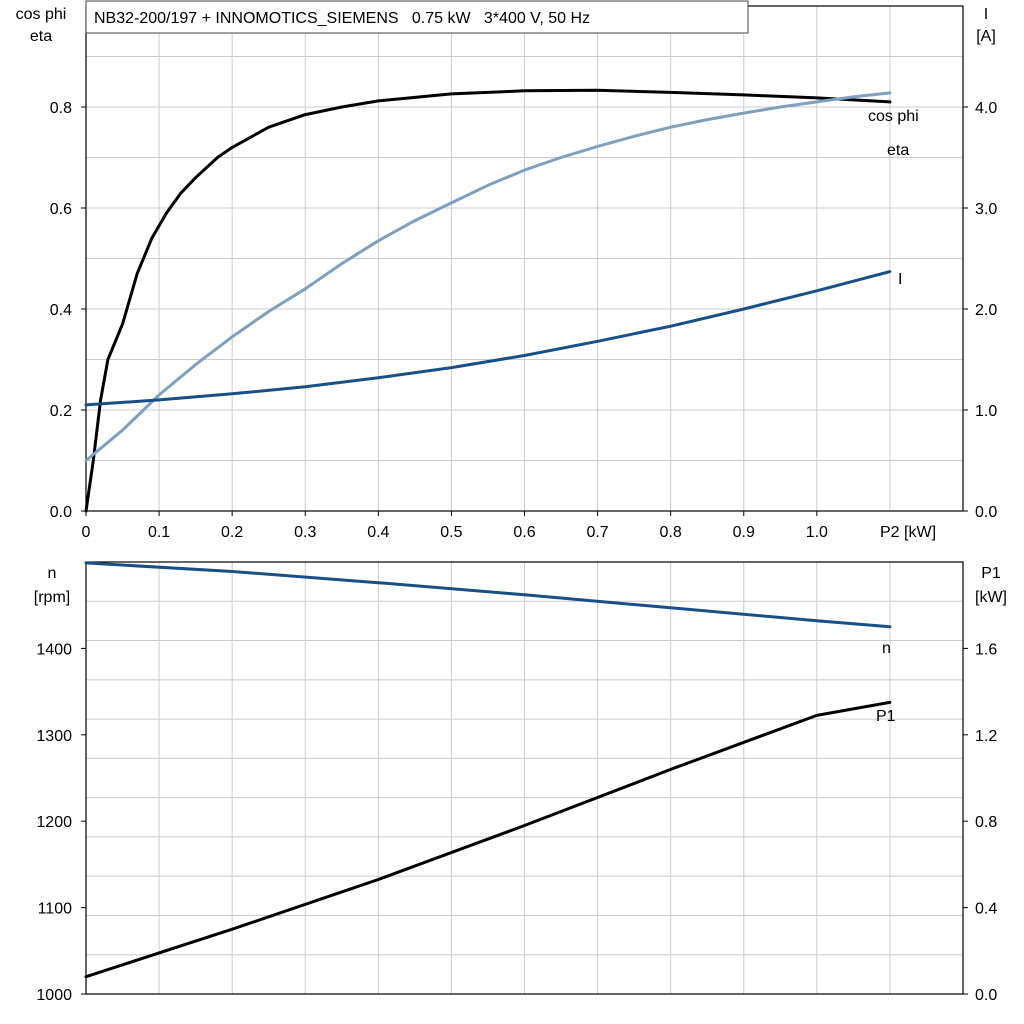 This screenshot has height=1024, width=1024. I want to click on x-axis-label: P2 [kW], so click(908, 532).